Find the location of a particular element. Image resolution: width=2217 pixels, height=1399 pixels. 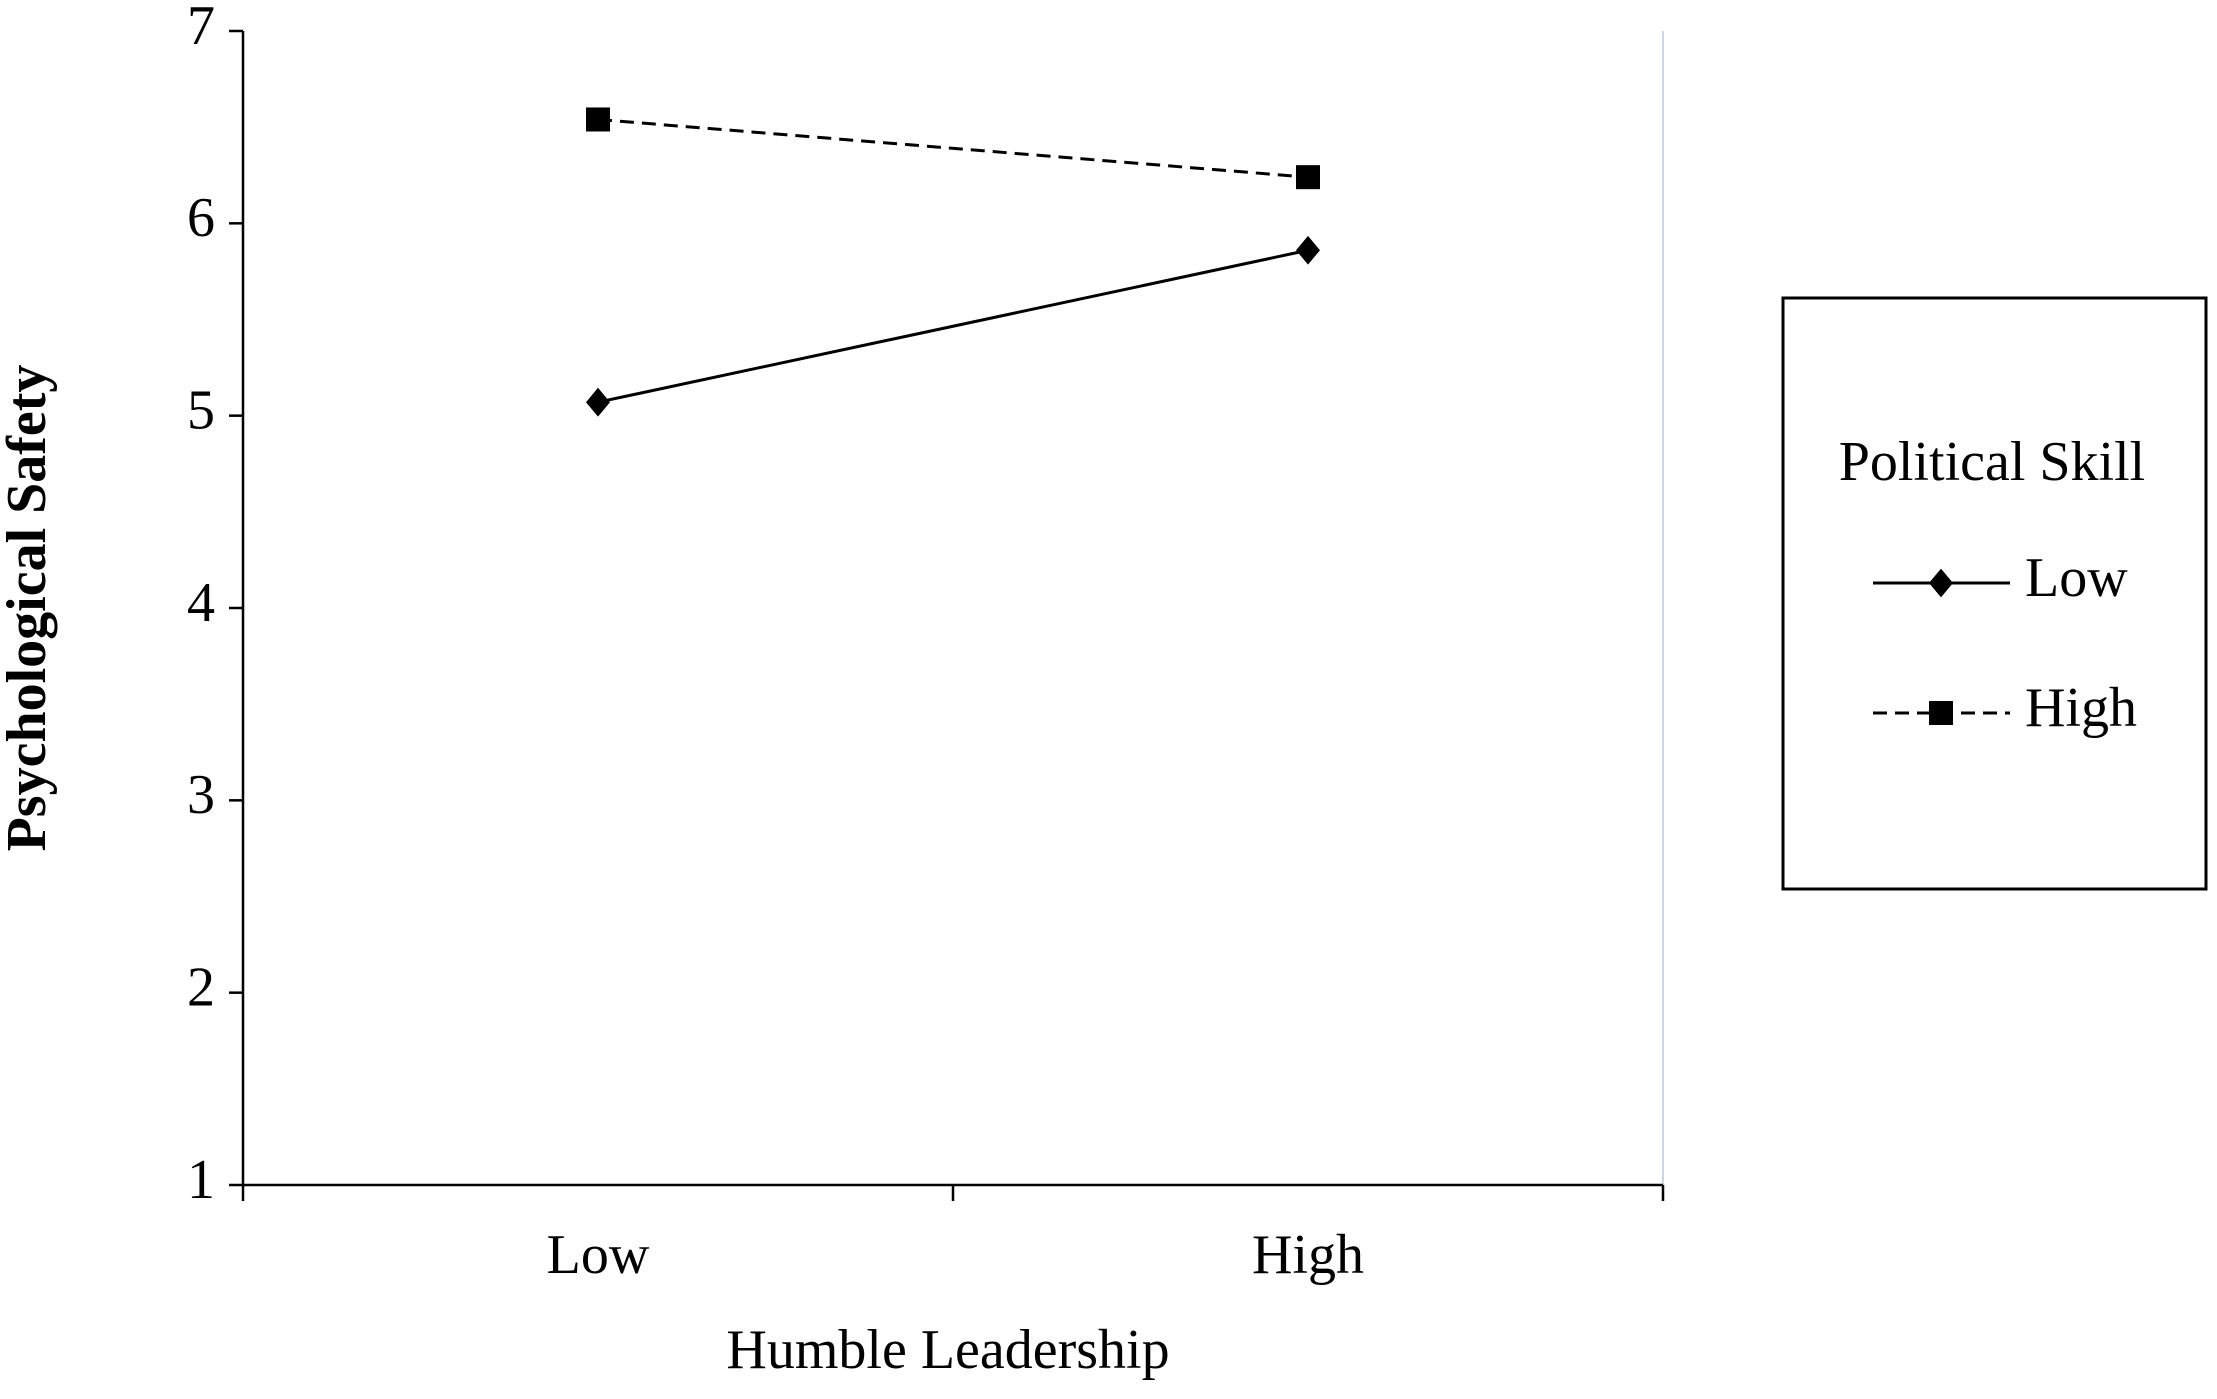

y-tick-label: 1 is located at coordinates (201, 1180).